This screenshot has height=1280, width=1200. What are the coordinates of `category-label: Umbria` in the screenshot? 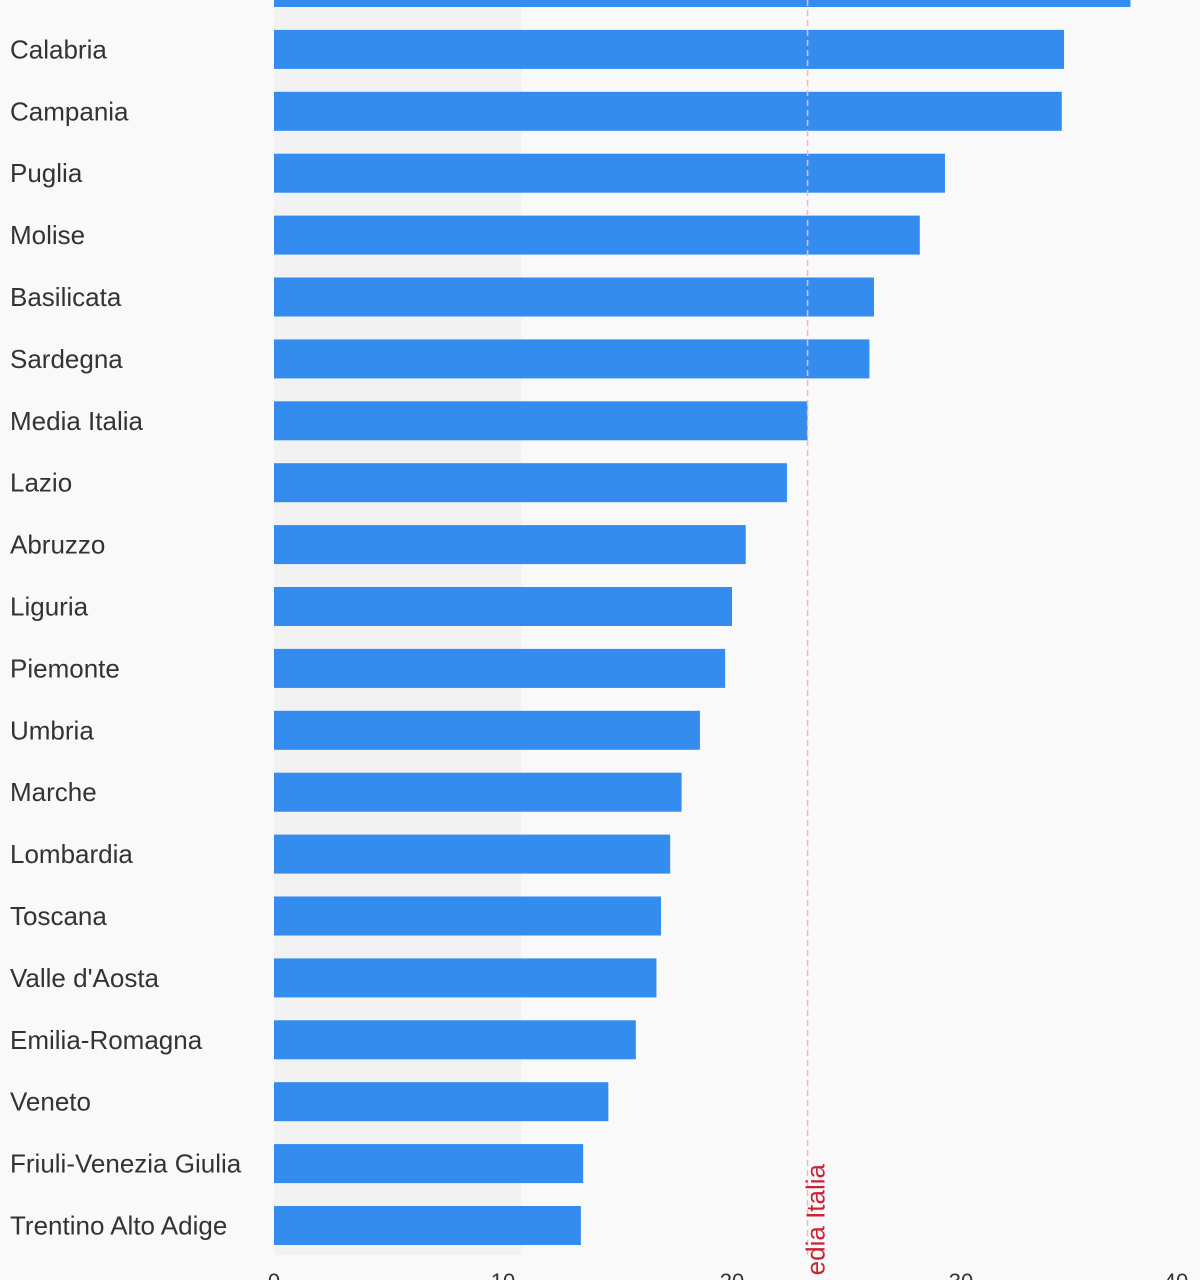 It's located at (52, 730).